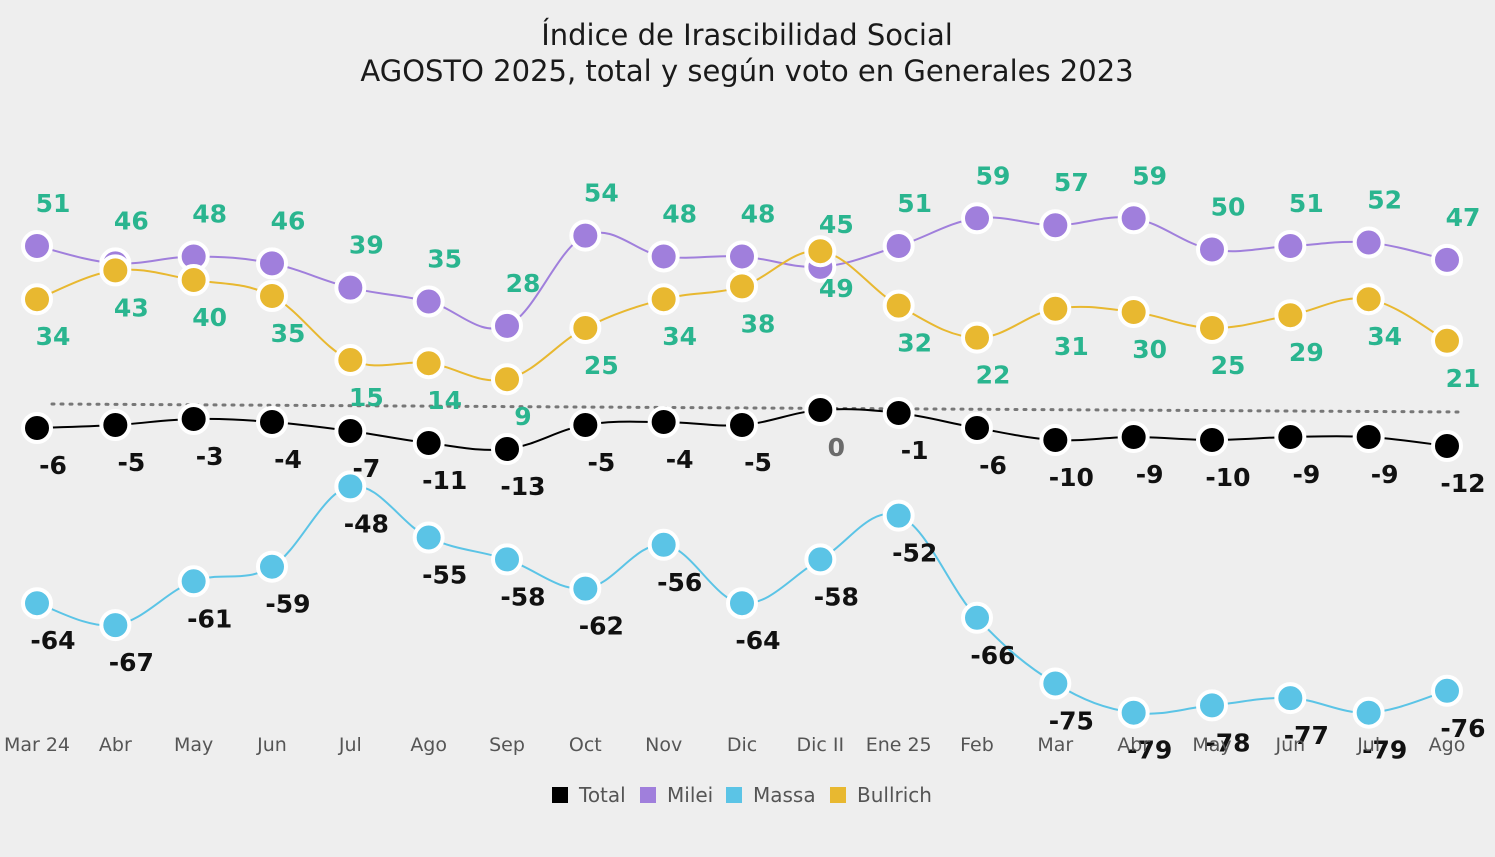  I want to click on x-tick-label-17: Jul, so click(1368, 745).